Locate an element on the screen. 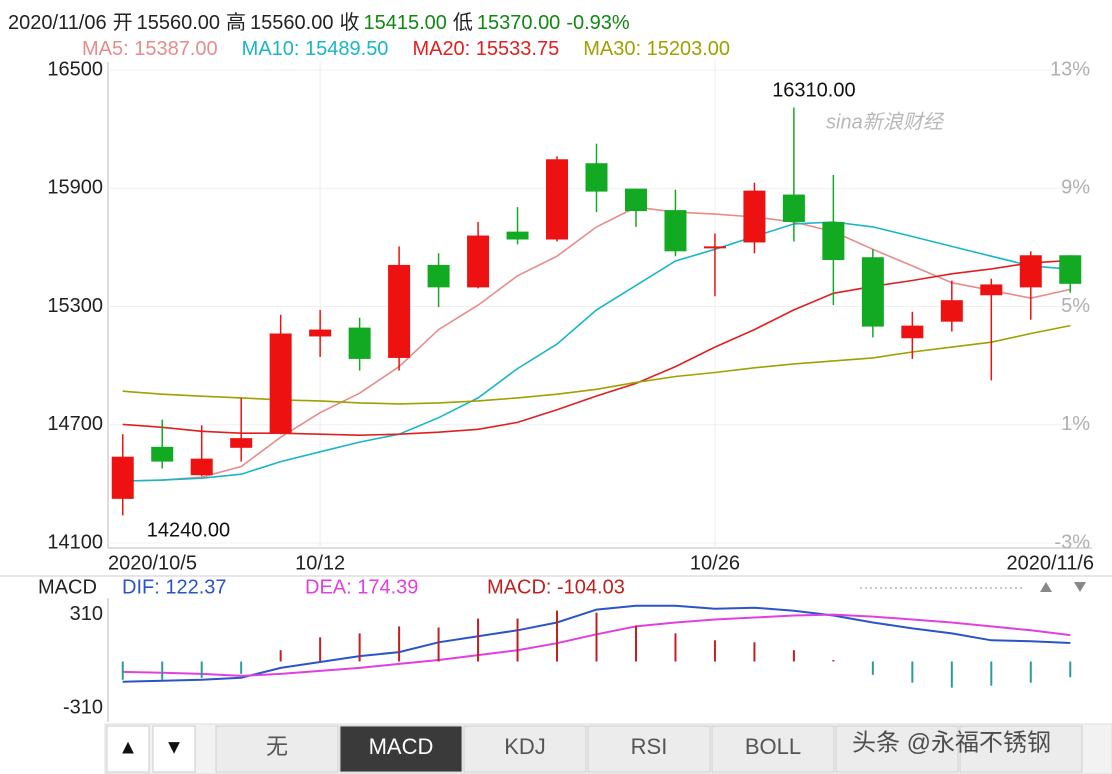  macd-legend: MACD: -104.03 is located at coordinates (556, 587).